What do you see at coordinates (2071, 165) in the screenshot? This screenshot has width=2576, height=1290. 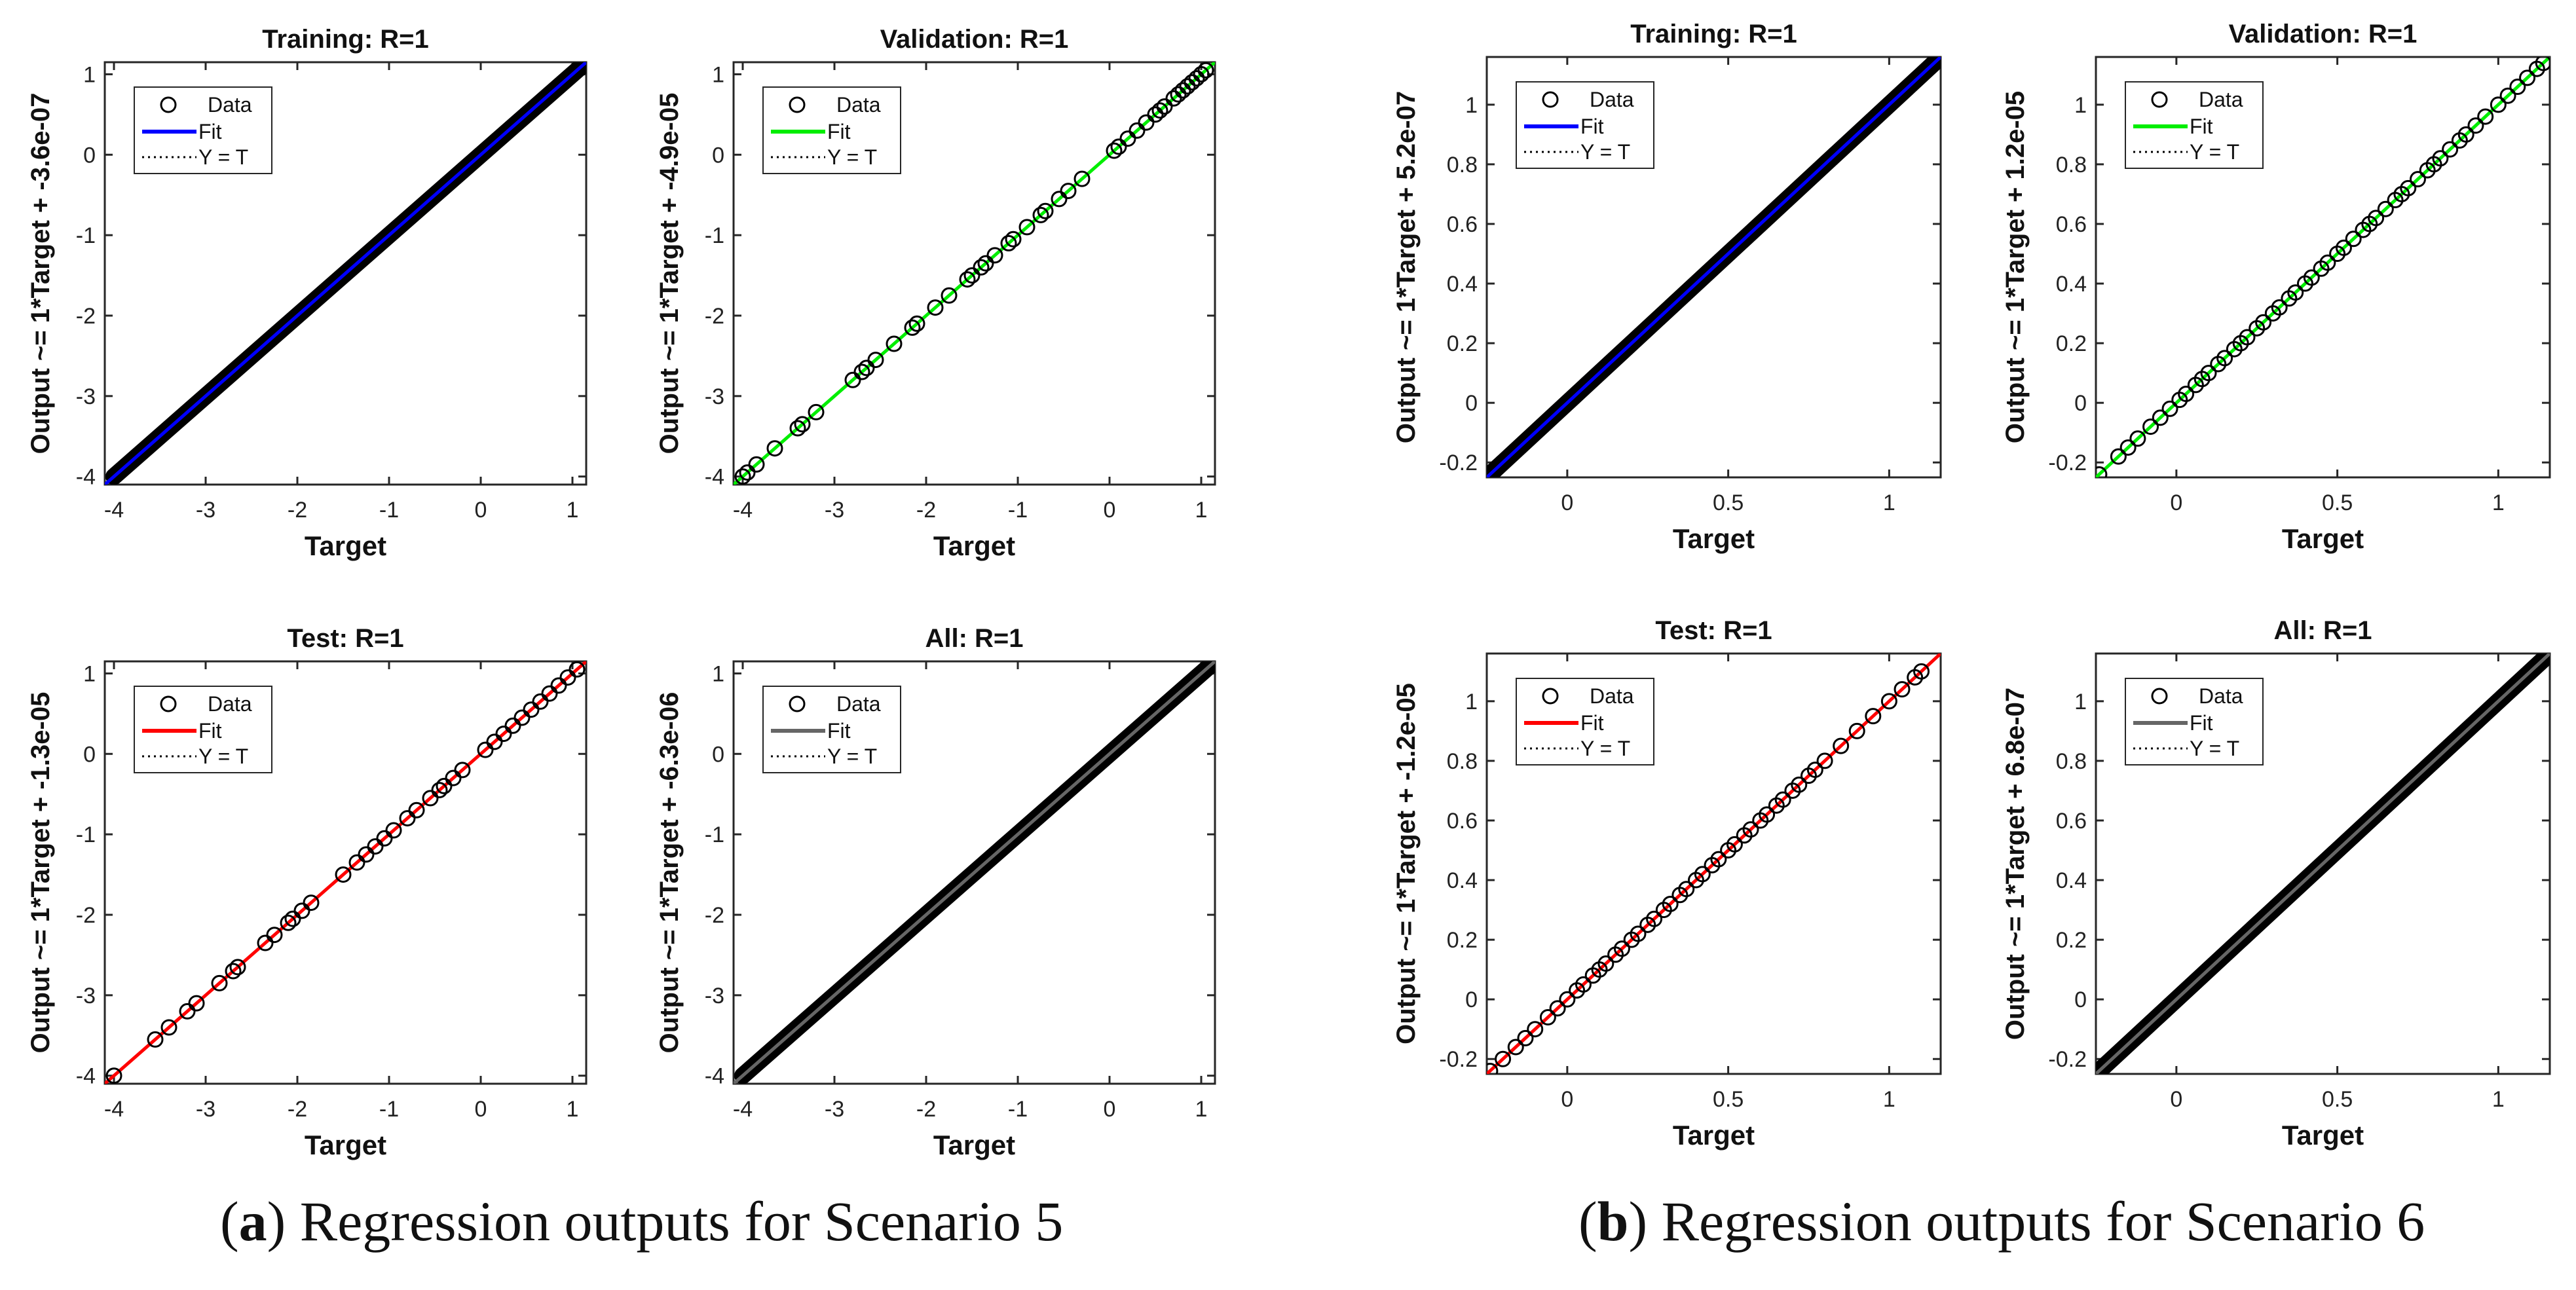 I see `y-tick-label: 0.8` at bounding box center [2071, 165].